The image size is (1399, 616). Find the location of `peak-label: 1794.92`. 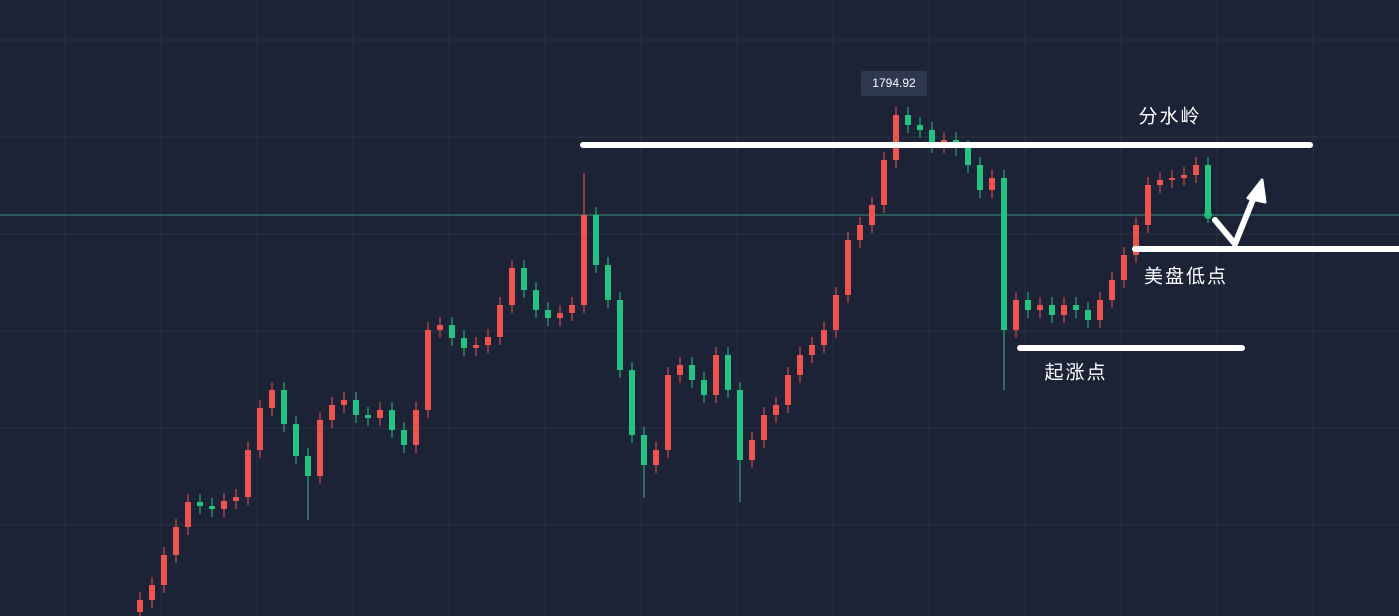

peak-label: 1794.92 is located at coordinates (894, 83).